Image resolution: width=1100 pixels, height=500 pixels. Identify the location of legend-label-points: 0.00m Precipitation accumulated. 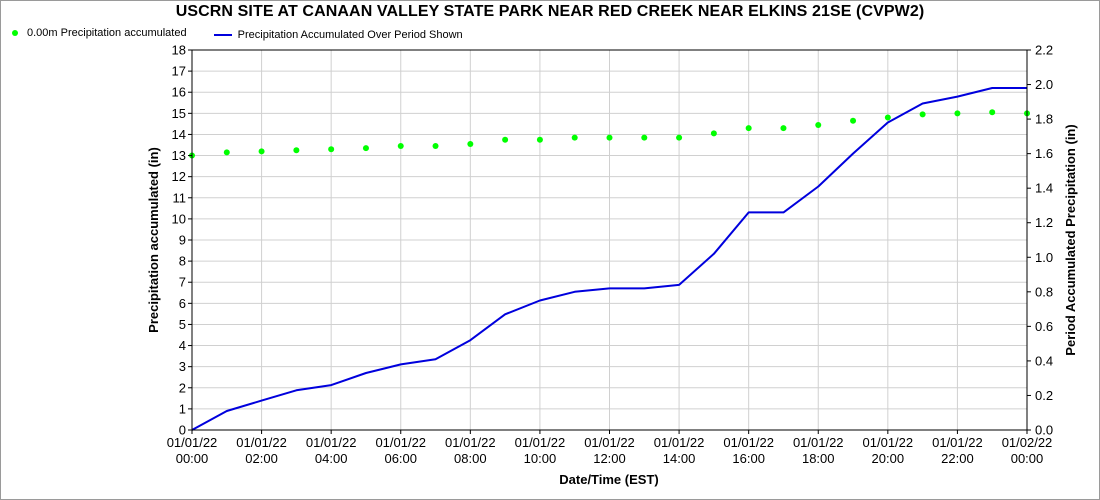
(107, 33).